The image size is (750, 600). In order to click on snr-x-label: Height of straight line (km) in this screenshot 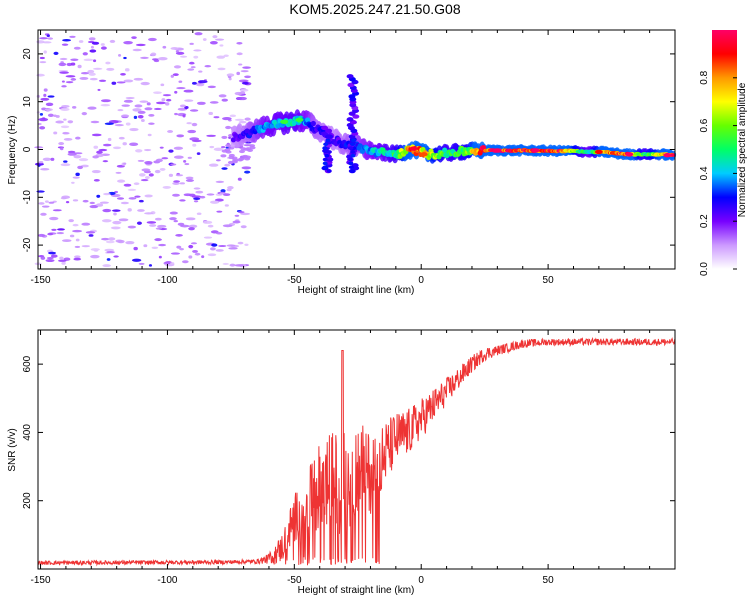, I will do `click(356, 590)`.